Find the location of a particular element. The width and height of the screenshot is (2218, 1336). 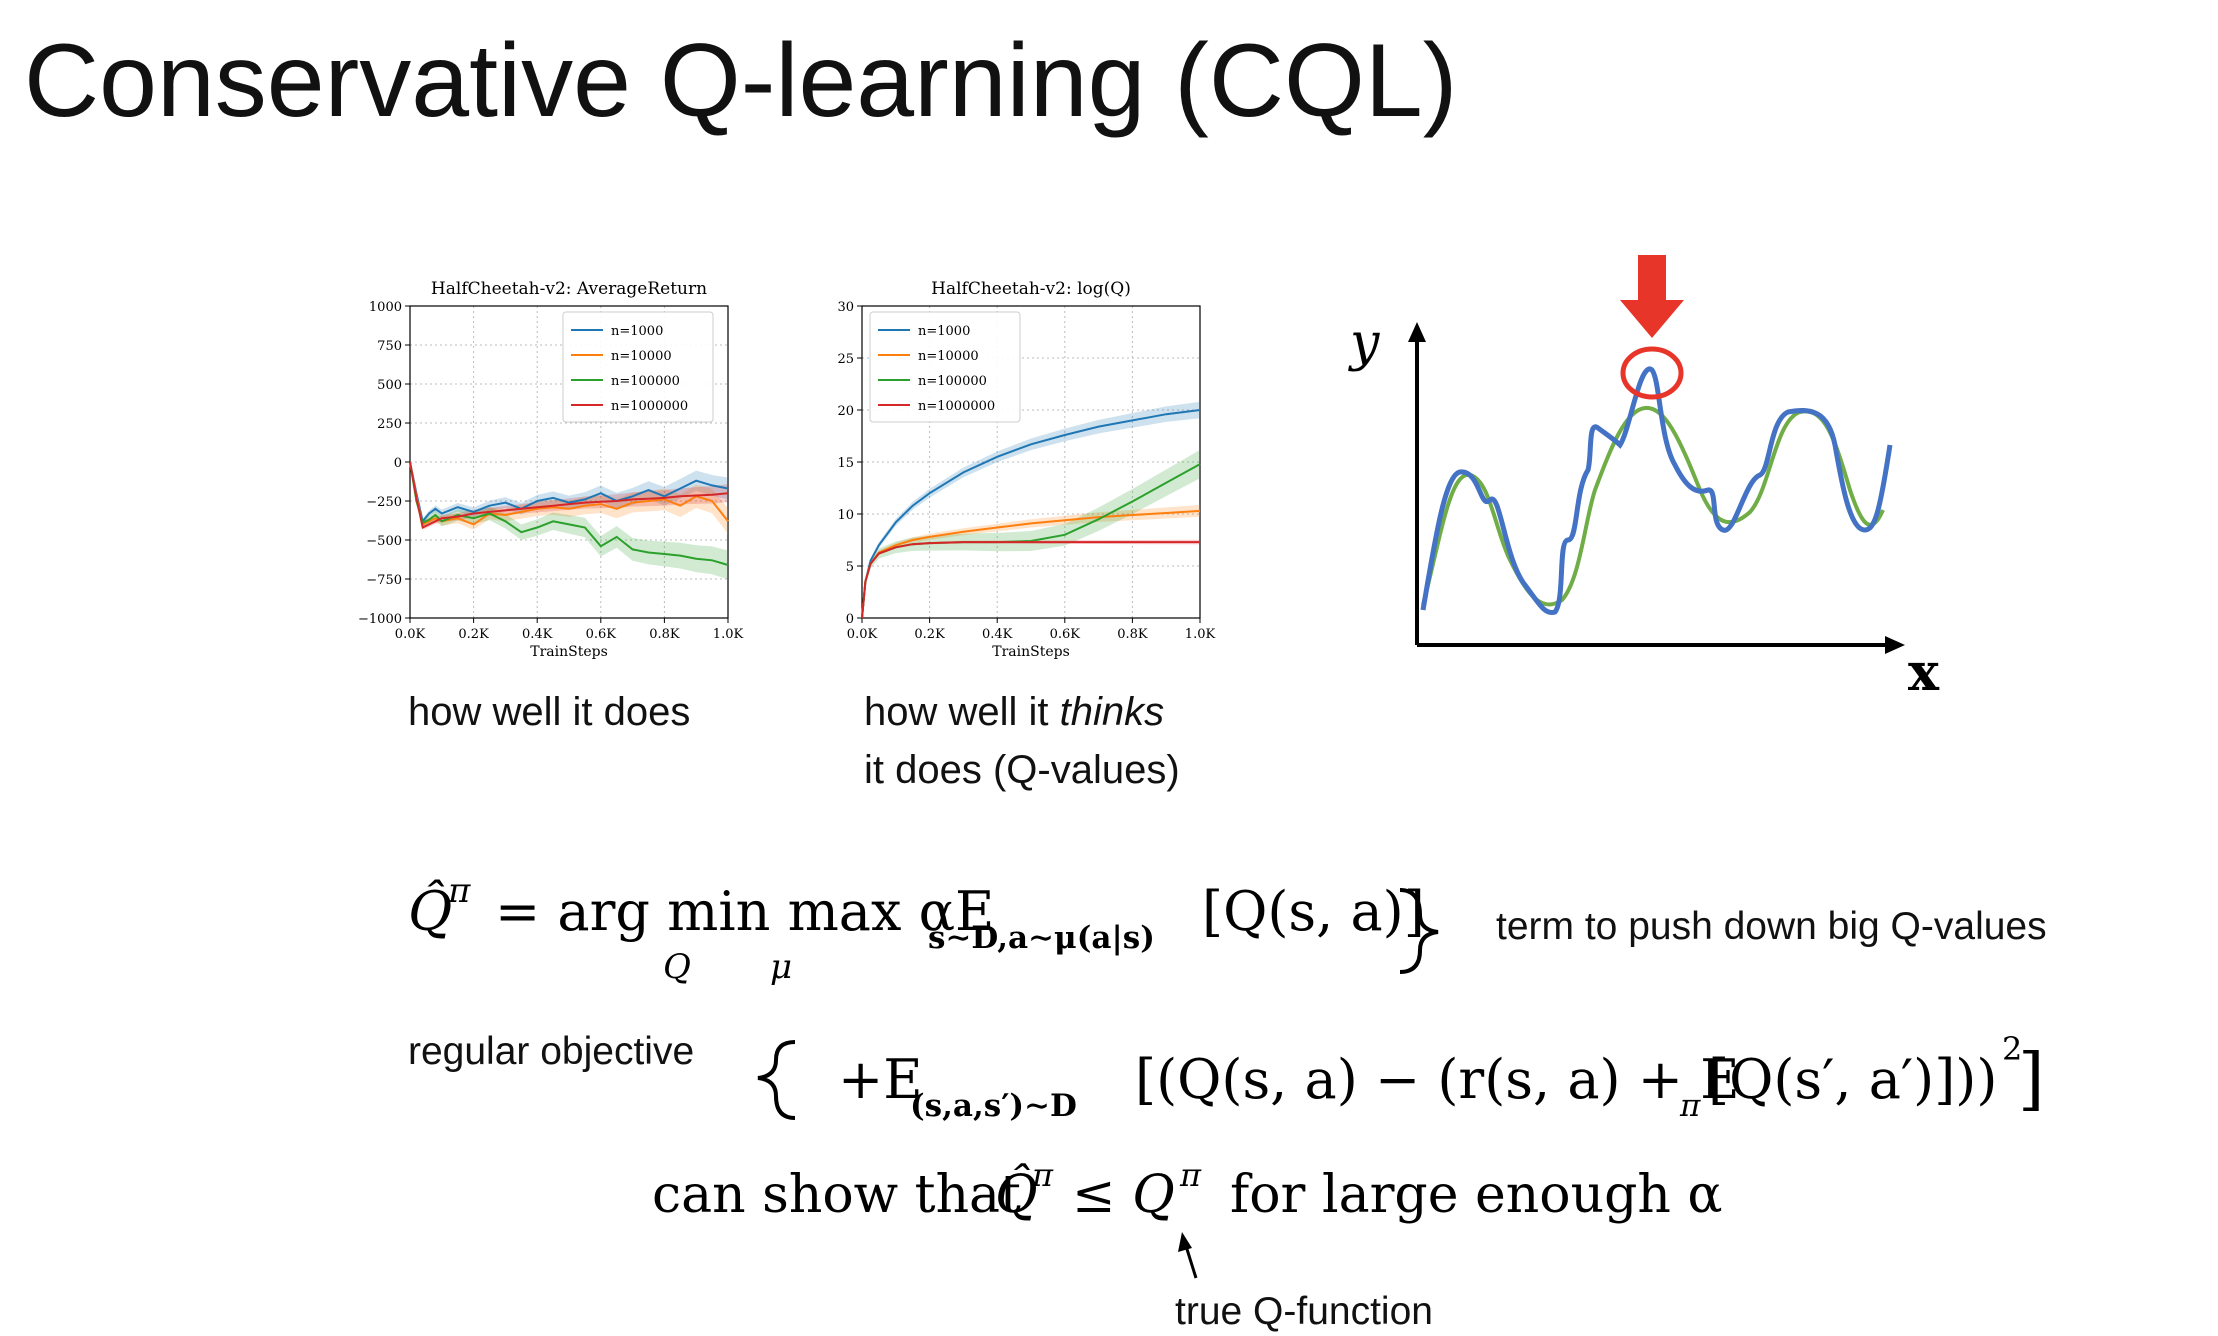

y-tick-label: 1000 is located at coordinates (385, 307).